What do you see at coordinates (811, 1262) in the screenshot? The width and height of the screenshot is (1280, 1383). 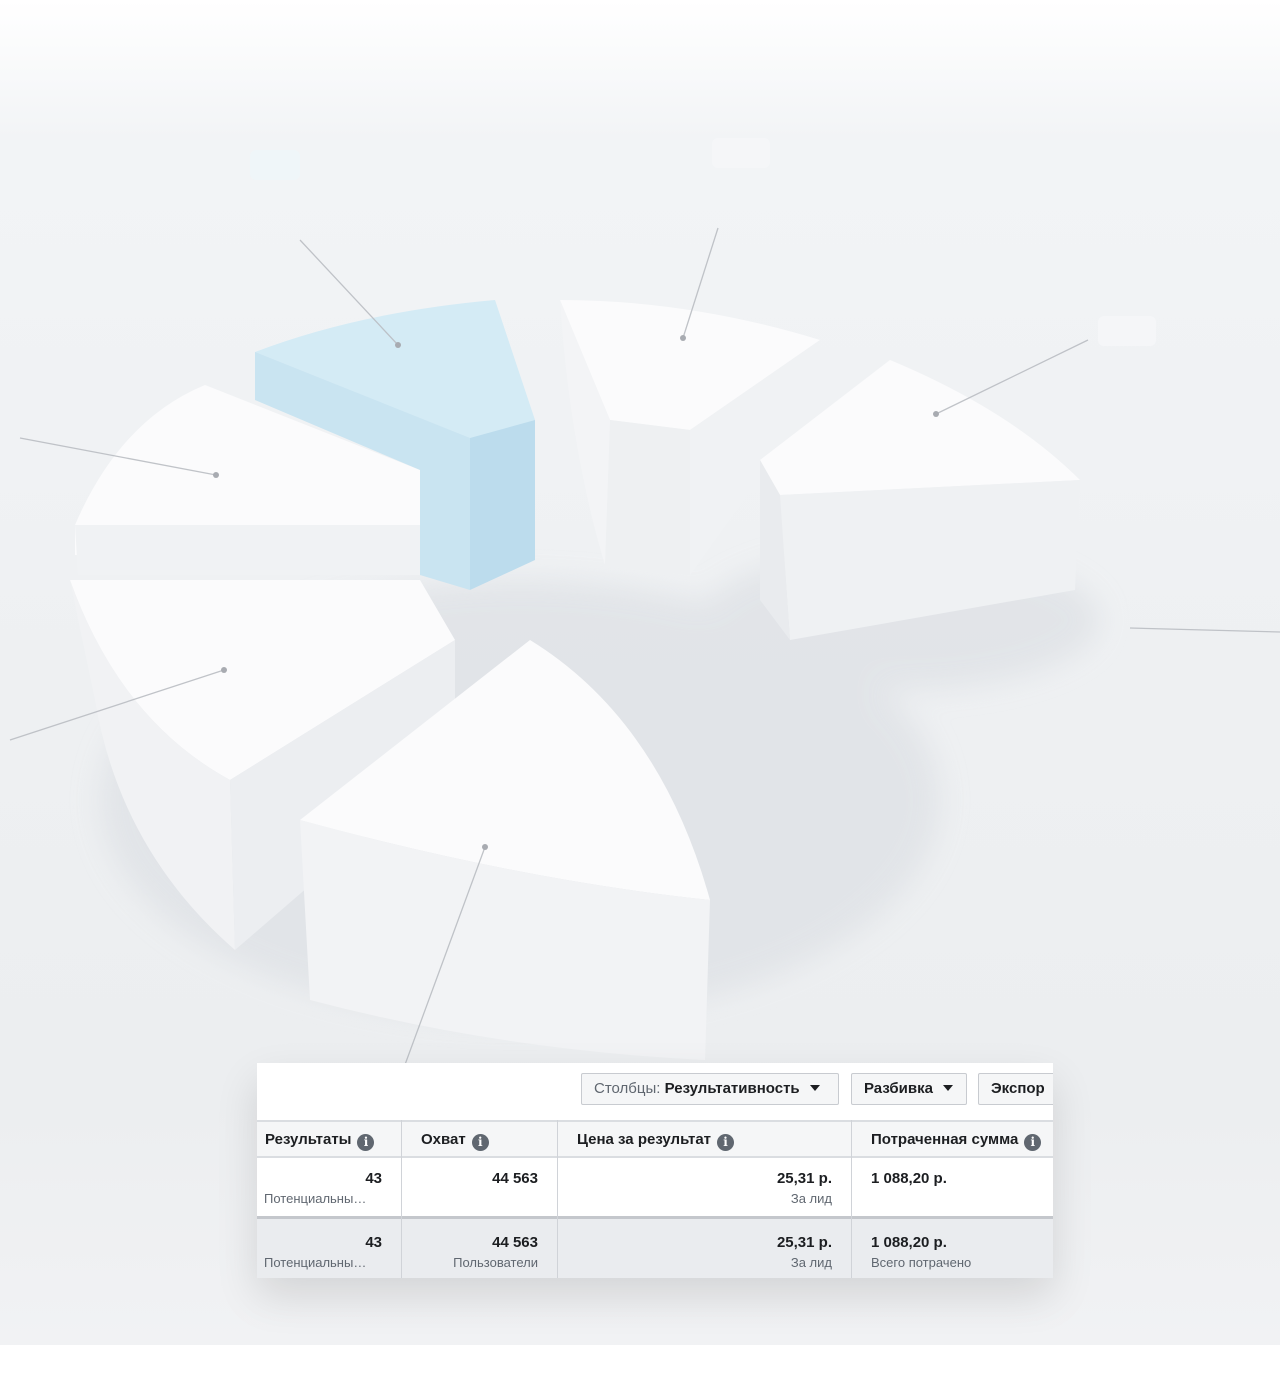 I see `summary-cost-unit: За лид` at bounding box center [811, 1262].